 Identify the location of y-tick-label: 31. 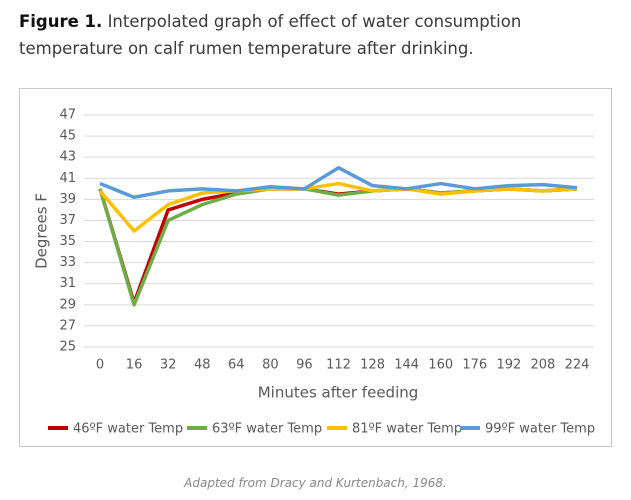
(67, 283).